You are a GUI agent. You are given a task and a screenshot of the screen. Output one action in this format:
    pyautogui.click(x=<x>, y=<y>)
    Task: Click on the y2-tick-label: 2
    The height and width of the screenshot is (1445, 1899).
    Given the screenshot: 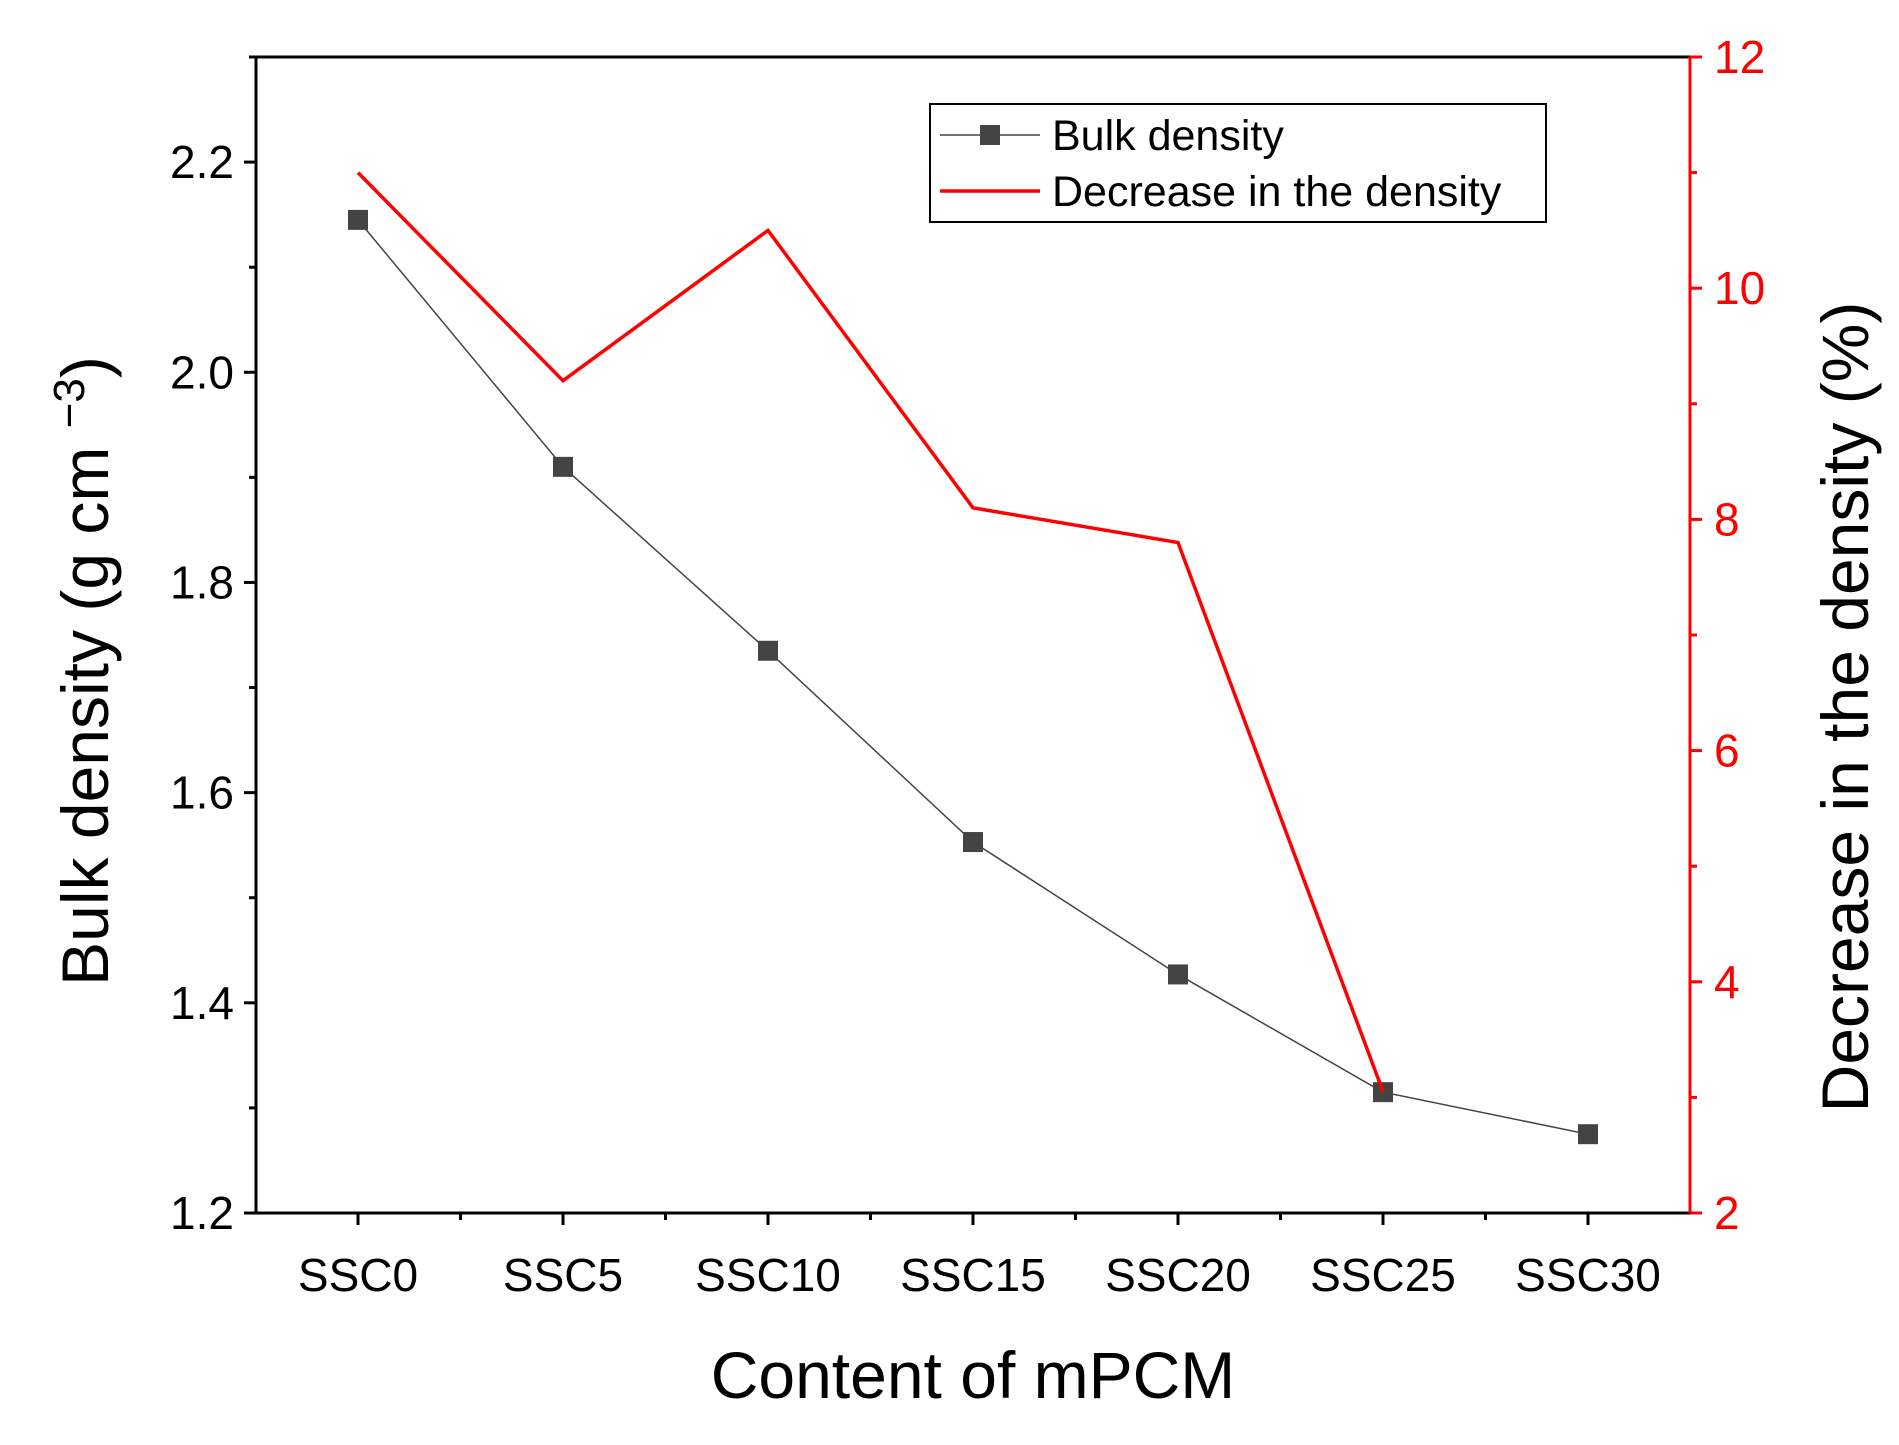 What is the action you would take?
    pyautogui.click(x=1727, y=1213)
    